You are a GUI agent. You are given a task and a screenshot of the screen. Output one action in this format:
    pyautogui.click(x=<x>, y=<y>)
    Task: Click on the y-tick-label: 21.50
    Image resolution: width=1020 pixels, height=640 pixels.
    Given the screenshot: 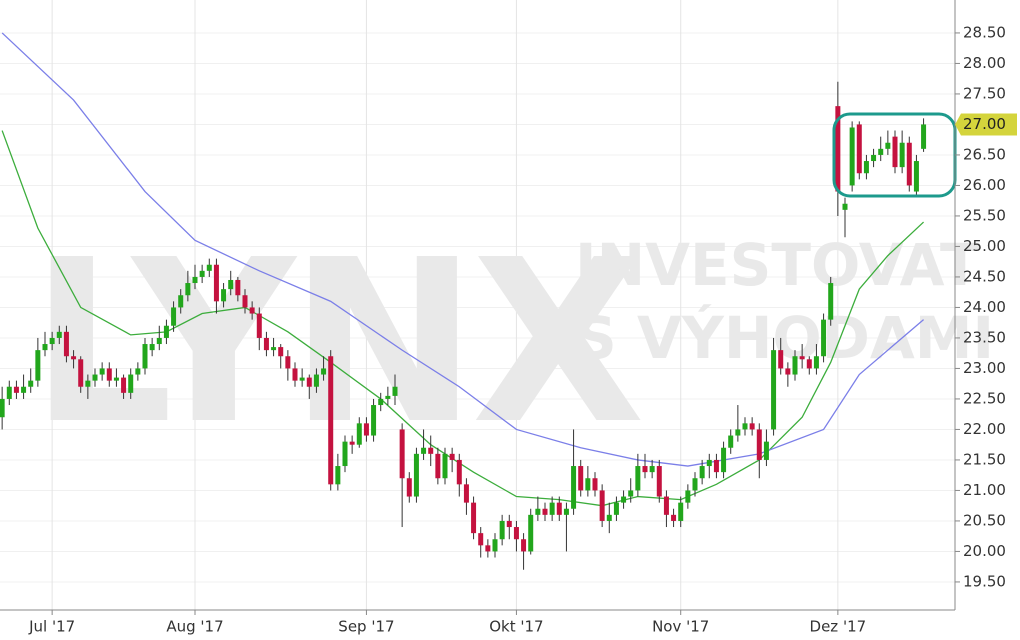 What is the action you would take?
    pyautogui.click(x=984, y=459)
    